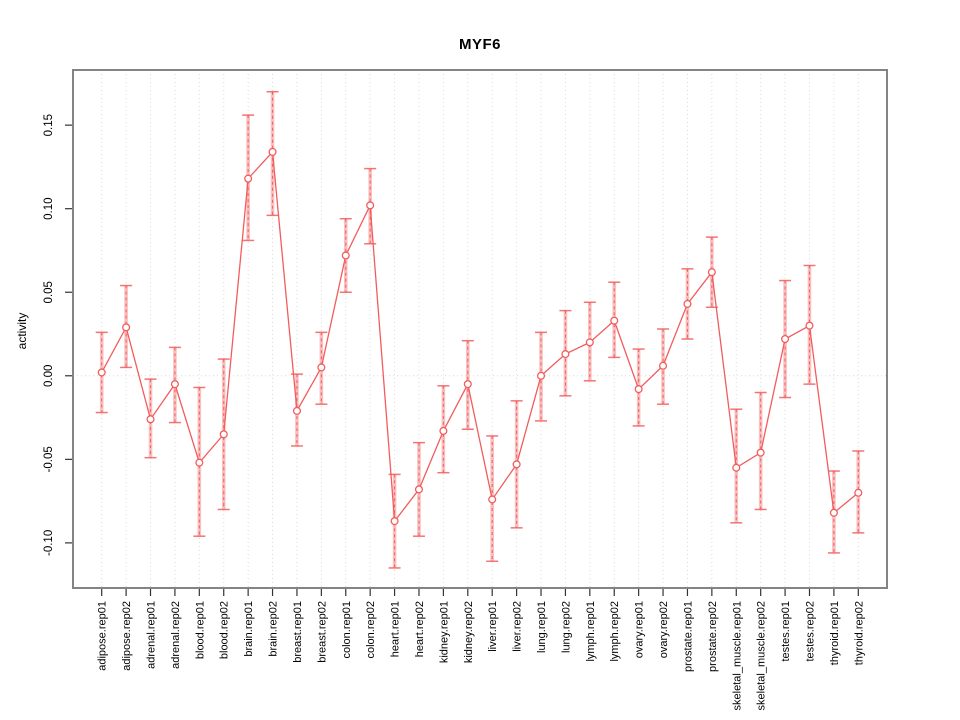 The image size is (960, 720). I want to click on x-tick-label: prostate.rep02, so click(713, 636).